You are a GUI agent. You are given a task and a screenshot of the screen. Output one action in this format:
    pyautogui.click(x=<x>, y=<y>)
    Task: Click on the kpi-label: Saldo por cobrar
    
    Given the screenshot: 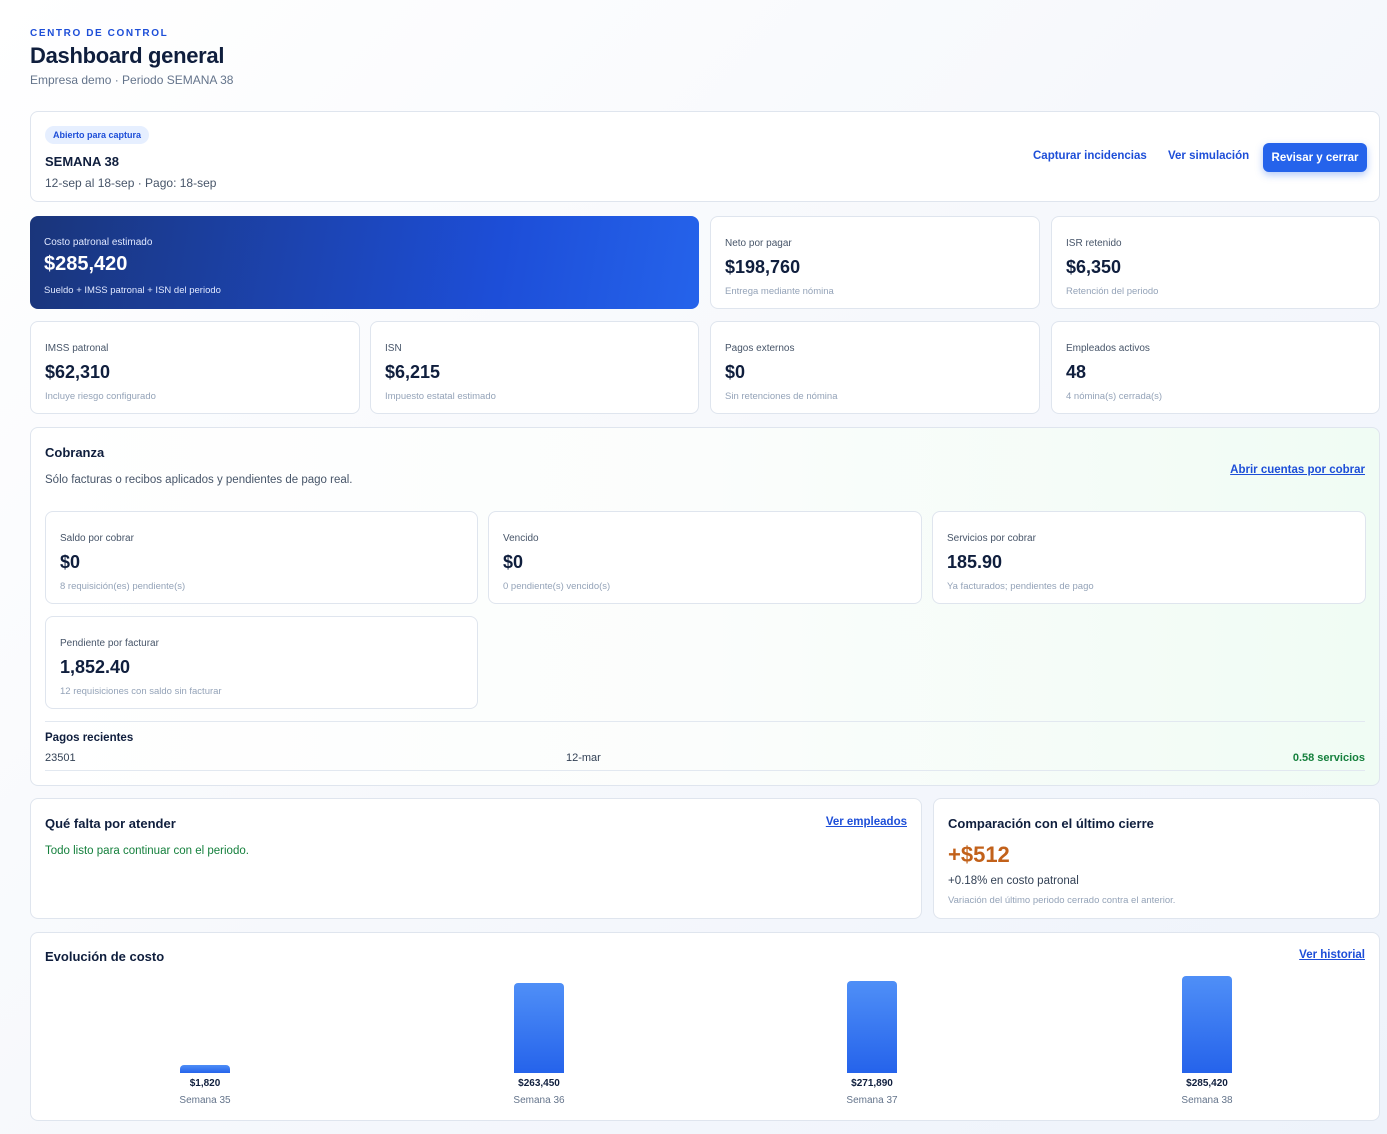 What is the action you would take?
    pyautogui.click(x=97, y=538)
    